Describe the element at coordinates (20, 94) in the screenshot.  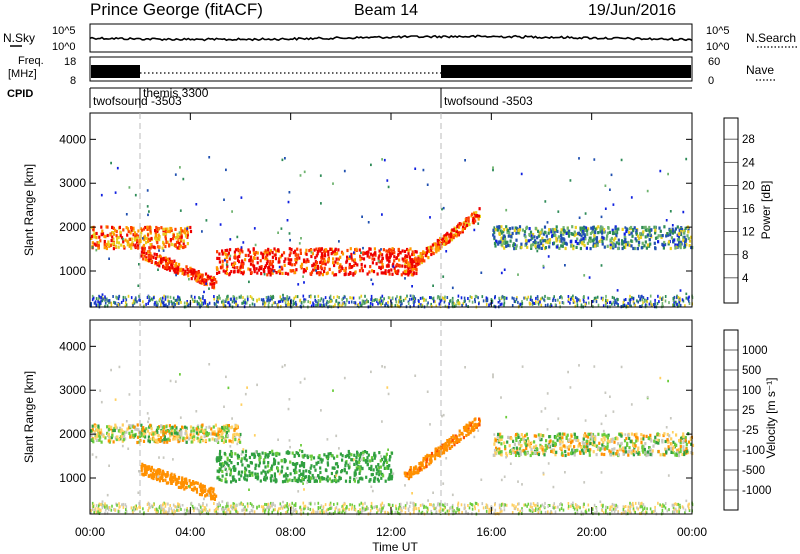
I see `cpid-label: CPID` at that location.